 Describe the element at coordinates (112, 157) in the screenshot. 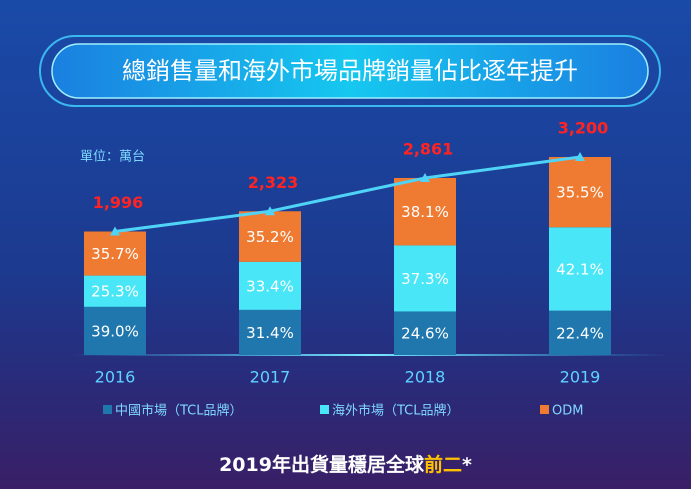

I see `unit-label: 單位：萬台` at that location.